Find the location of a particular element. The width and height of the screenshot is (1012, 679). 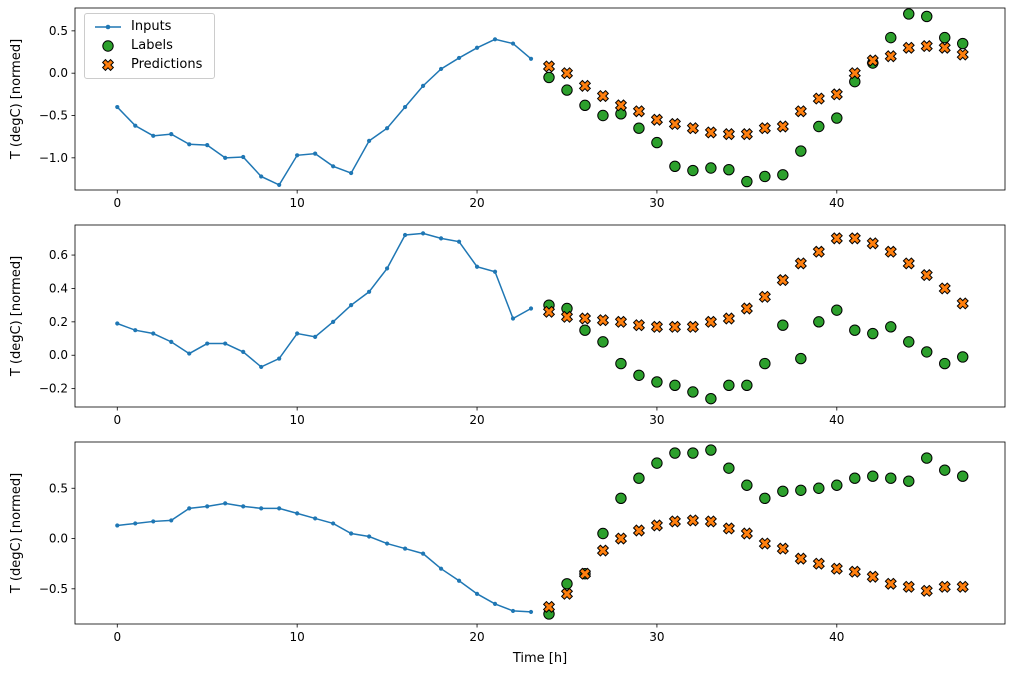

legend-item-labels: Labels is located at coordinates (147, 46).